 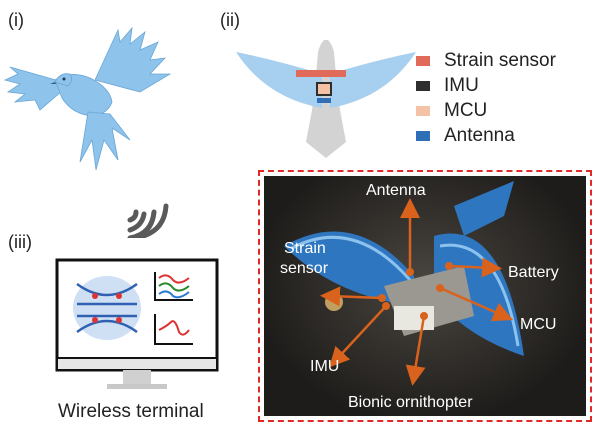 I want to click on legend-item-mcu: MCU, so click(x=451, y=111).